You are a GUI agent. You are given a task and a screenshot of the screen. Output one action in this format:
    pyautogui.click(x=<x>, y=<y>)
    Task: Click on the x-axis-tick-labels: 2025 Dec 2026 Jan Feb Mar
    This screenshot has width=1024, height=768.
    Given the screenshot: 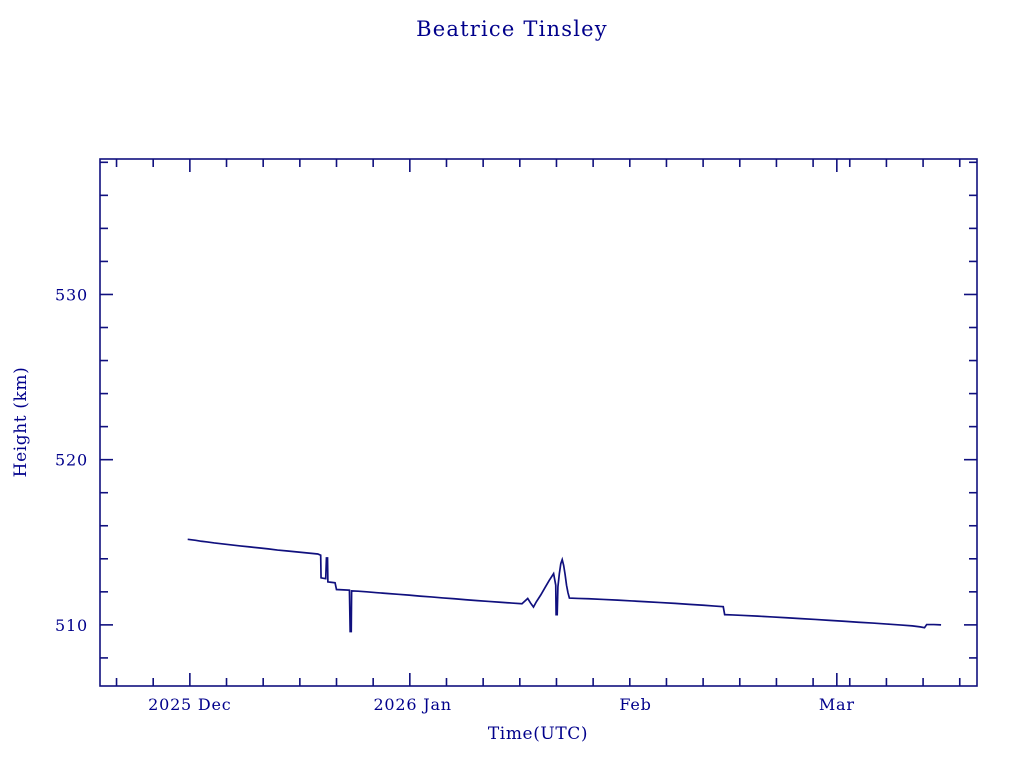 What is the action you would take?
    pyautogui.click(x=501, y=704)
    